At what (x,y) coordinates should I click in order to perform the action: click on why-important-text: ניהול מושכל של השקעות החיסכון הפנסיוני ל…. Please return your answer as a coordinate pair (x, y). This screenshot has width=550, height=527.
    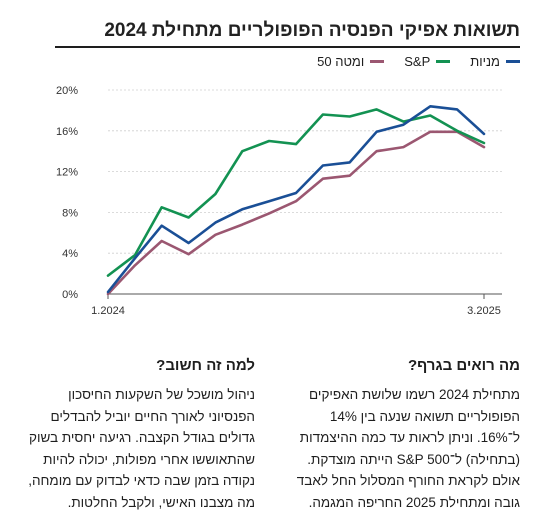
    Looking at the image, I should click on (135, 448).